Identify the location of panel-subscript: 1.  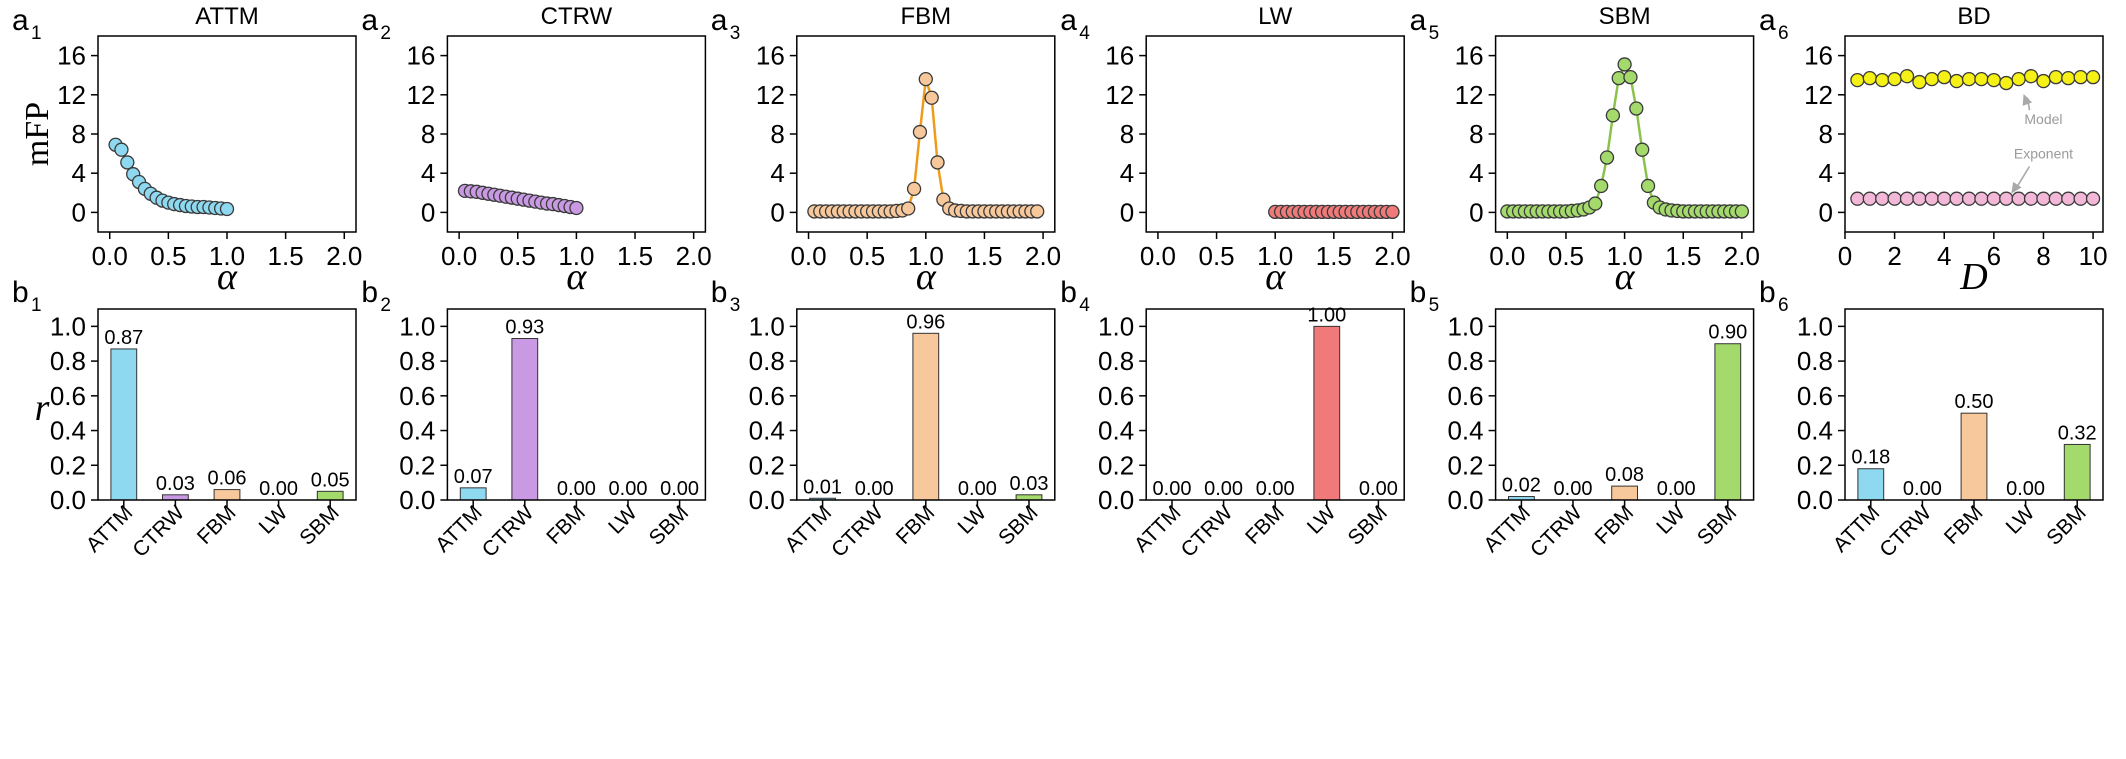
(36, 33).